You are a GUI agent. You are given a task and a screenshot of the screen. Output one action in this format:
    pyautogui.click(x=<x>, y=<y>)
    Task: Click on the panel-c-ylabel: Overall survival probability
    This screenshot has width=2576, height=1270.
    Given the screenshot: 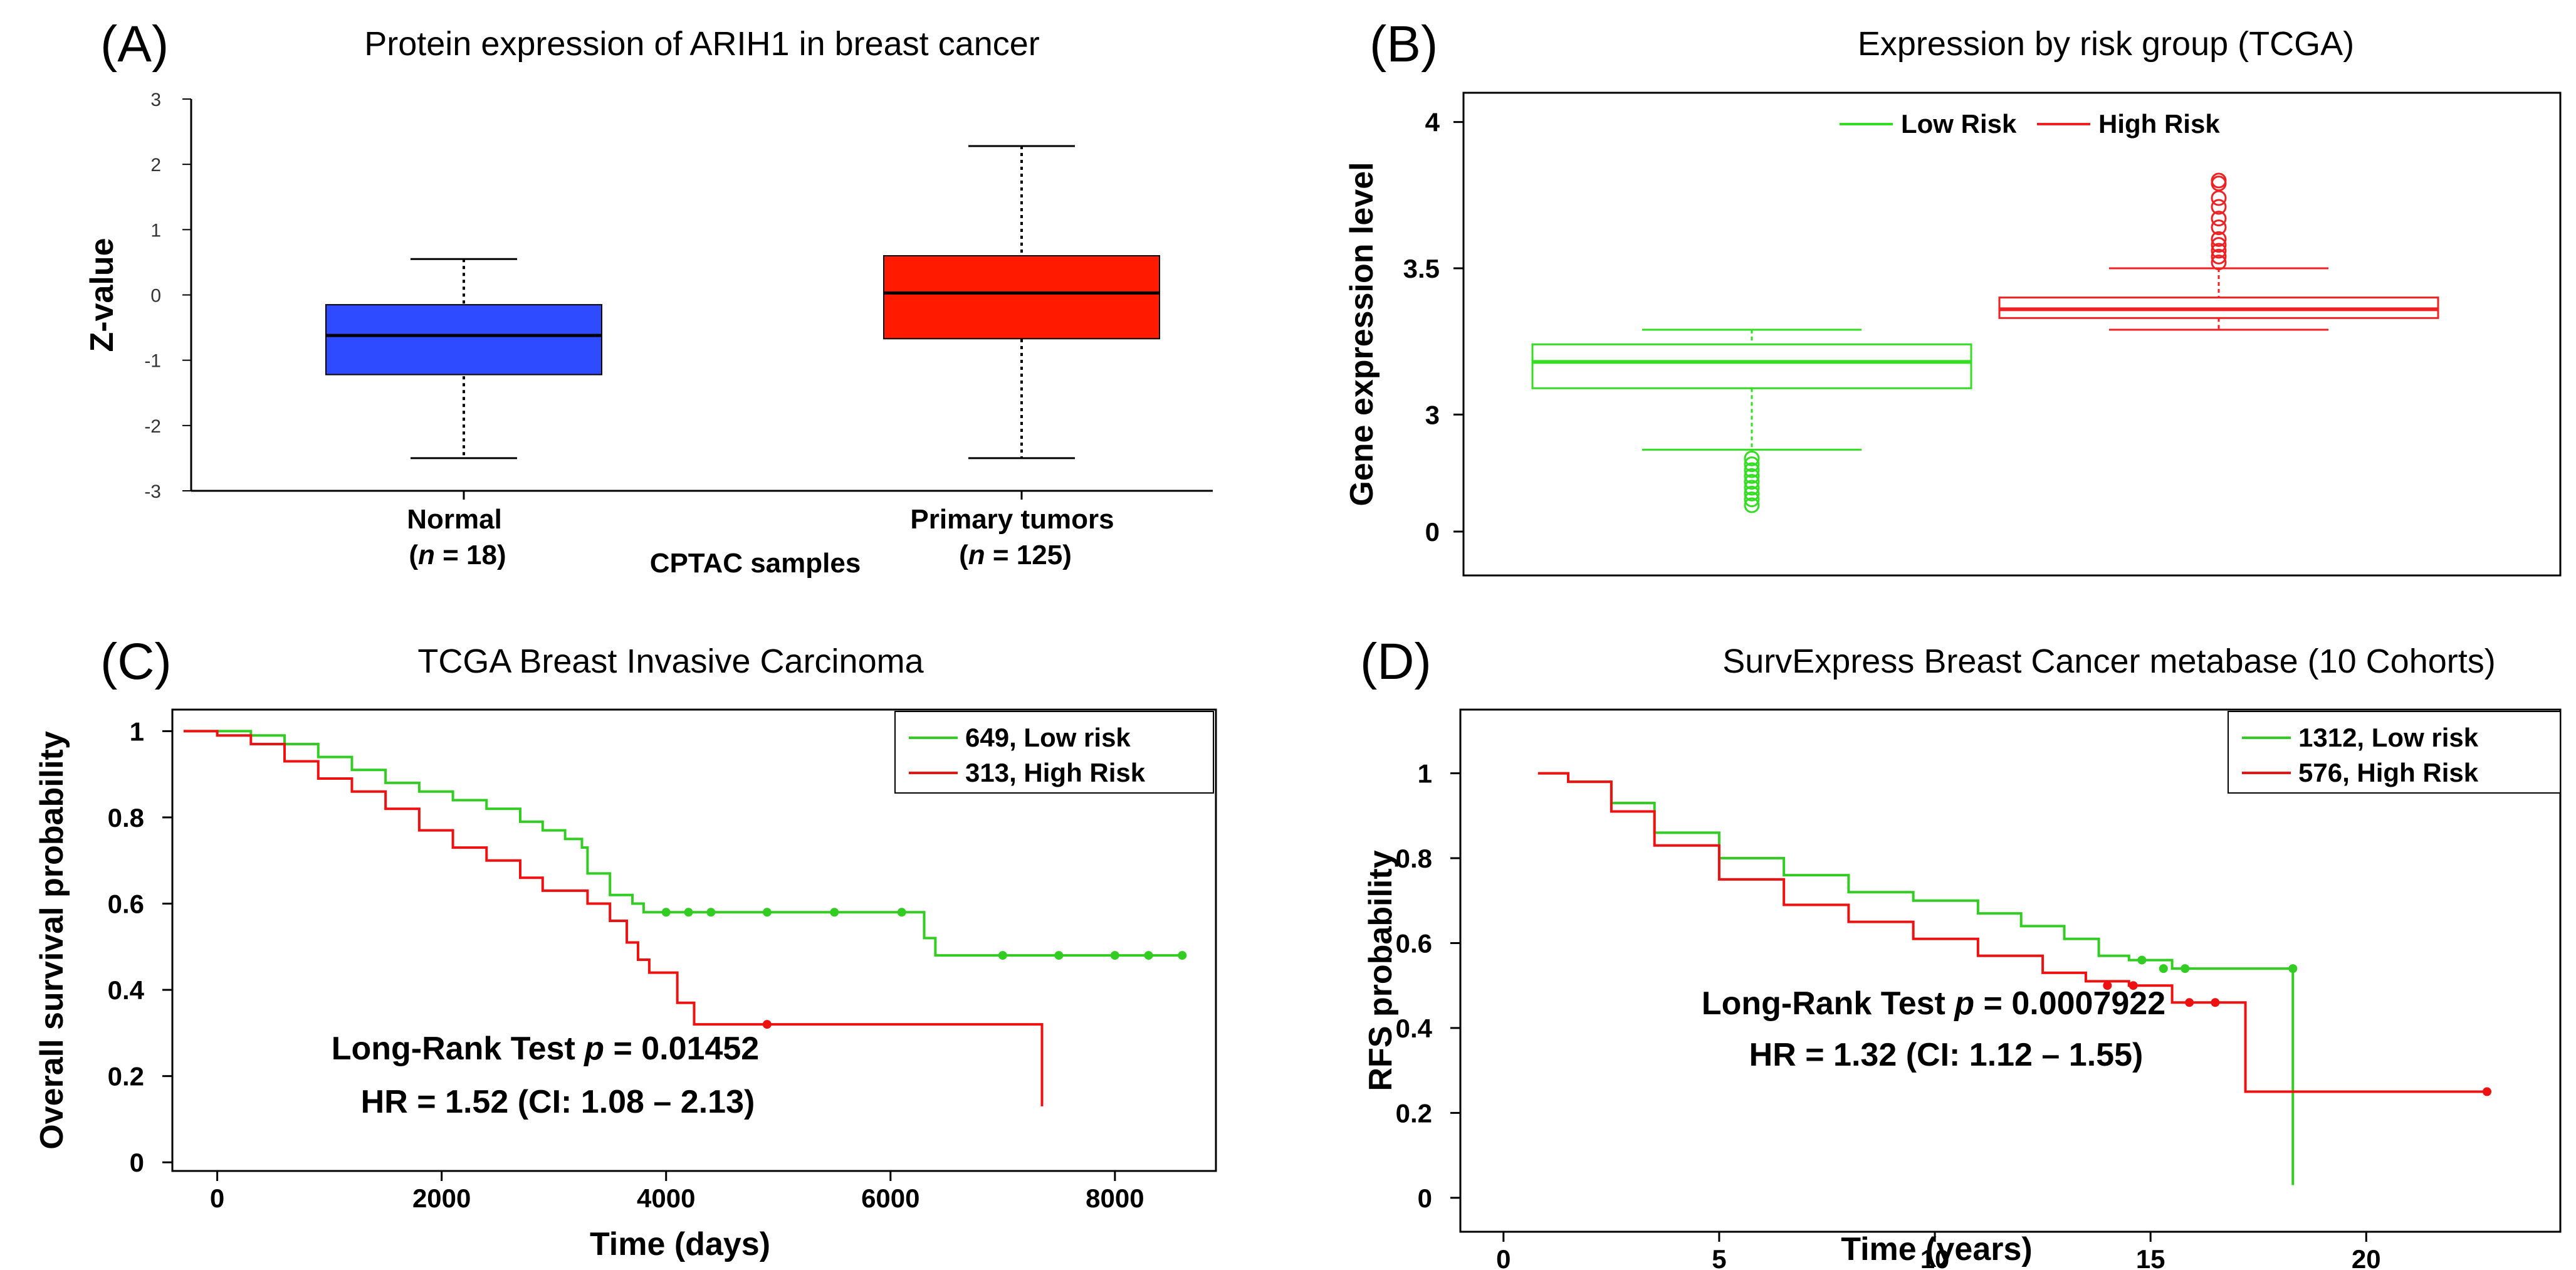 What is the action you would take?
    pyautogui.click(x=52, y=940)
    